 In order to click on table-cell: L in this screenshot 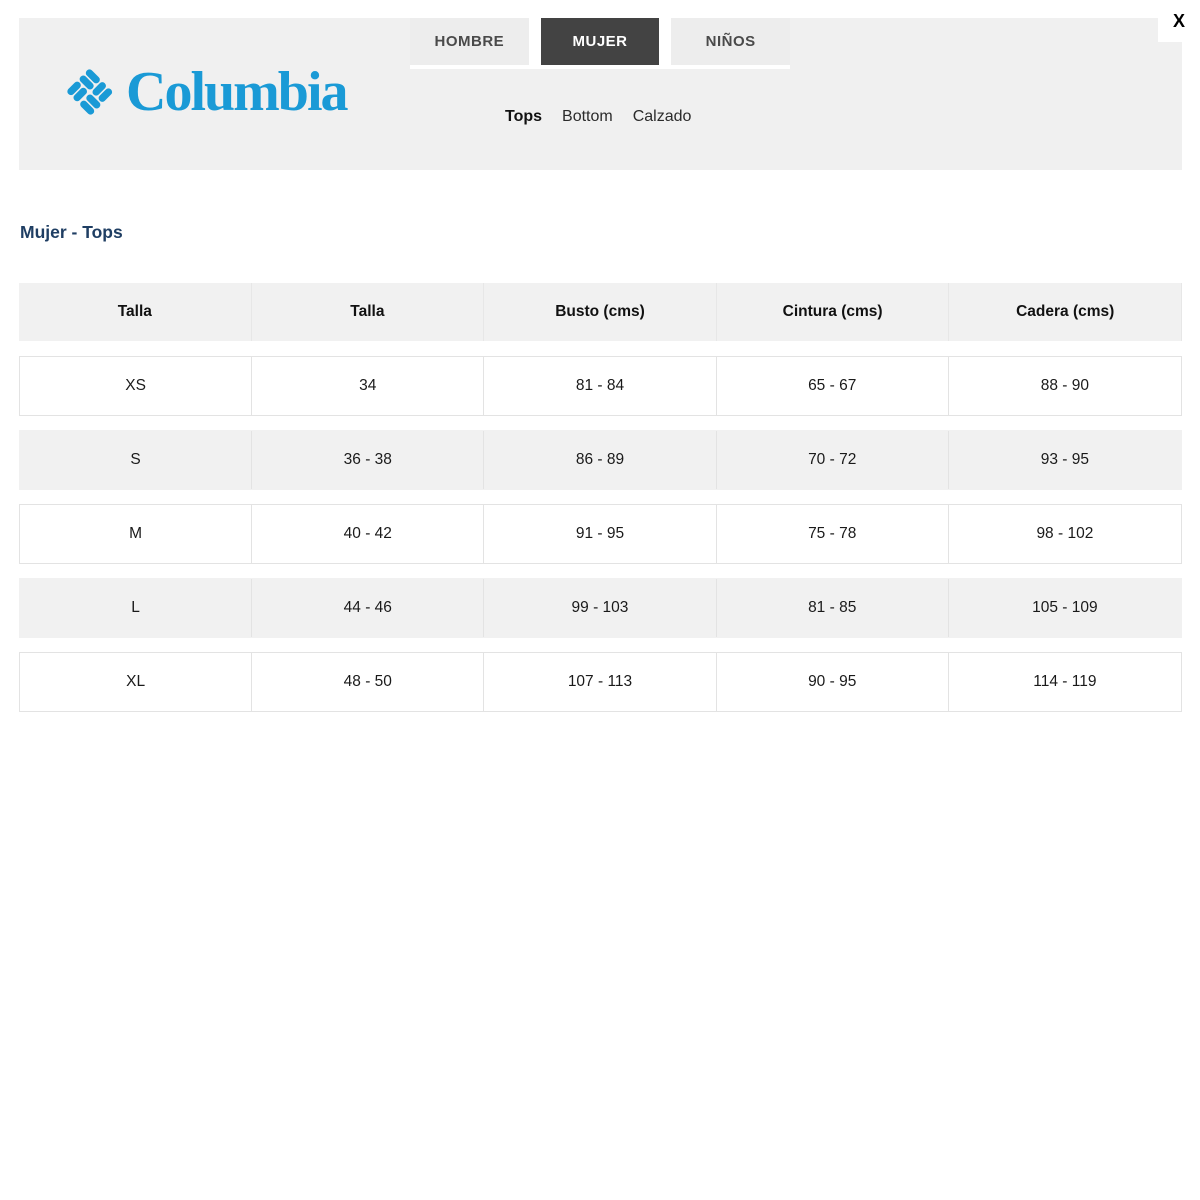, I will do `click(136, 608)`.